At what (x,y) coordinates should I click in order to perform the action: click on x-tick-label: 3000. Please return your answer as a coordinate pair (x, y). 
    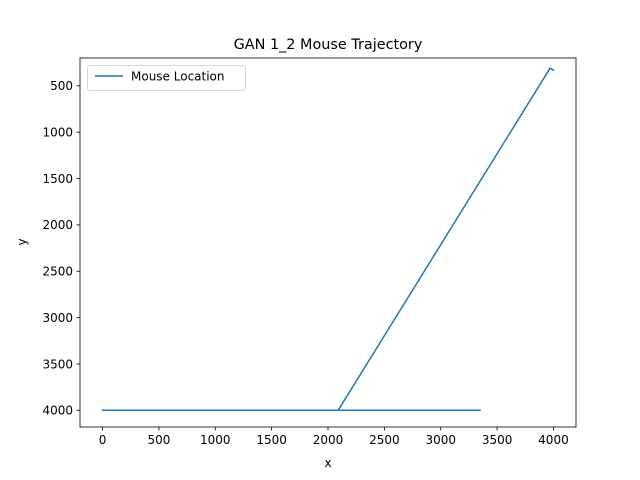
    Looking at the image, I should click on (440, 440).